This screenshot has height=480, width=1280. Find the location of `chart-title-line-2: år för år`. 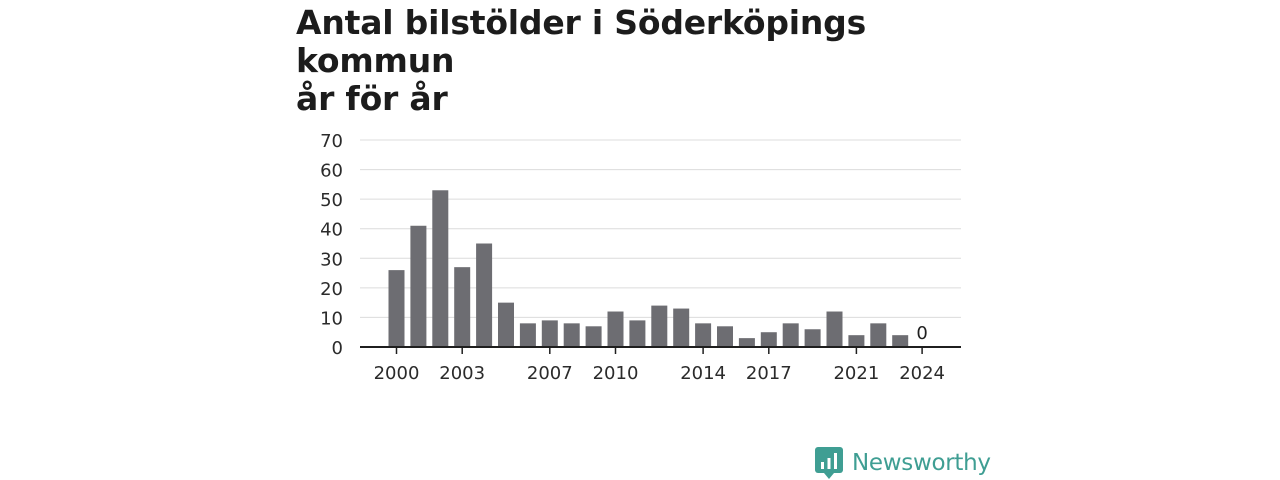

chart-title-line-2: år för år is located at coordinates (372, 98).